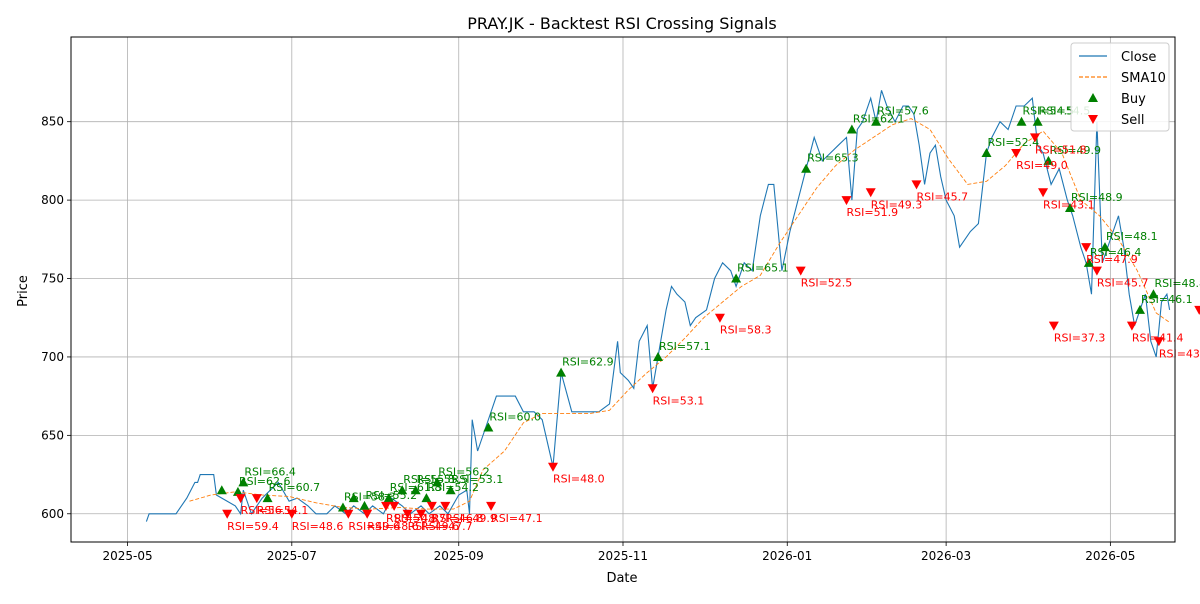 The width and height of the screenshot is (1200, 604). Describe the element at coordinates (292, 556) in the screenshot. I see `x-tick-label: 2025-07` at that location.